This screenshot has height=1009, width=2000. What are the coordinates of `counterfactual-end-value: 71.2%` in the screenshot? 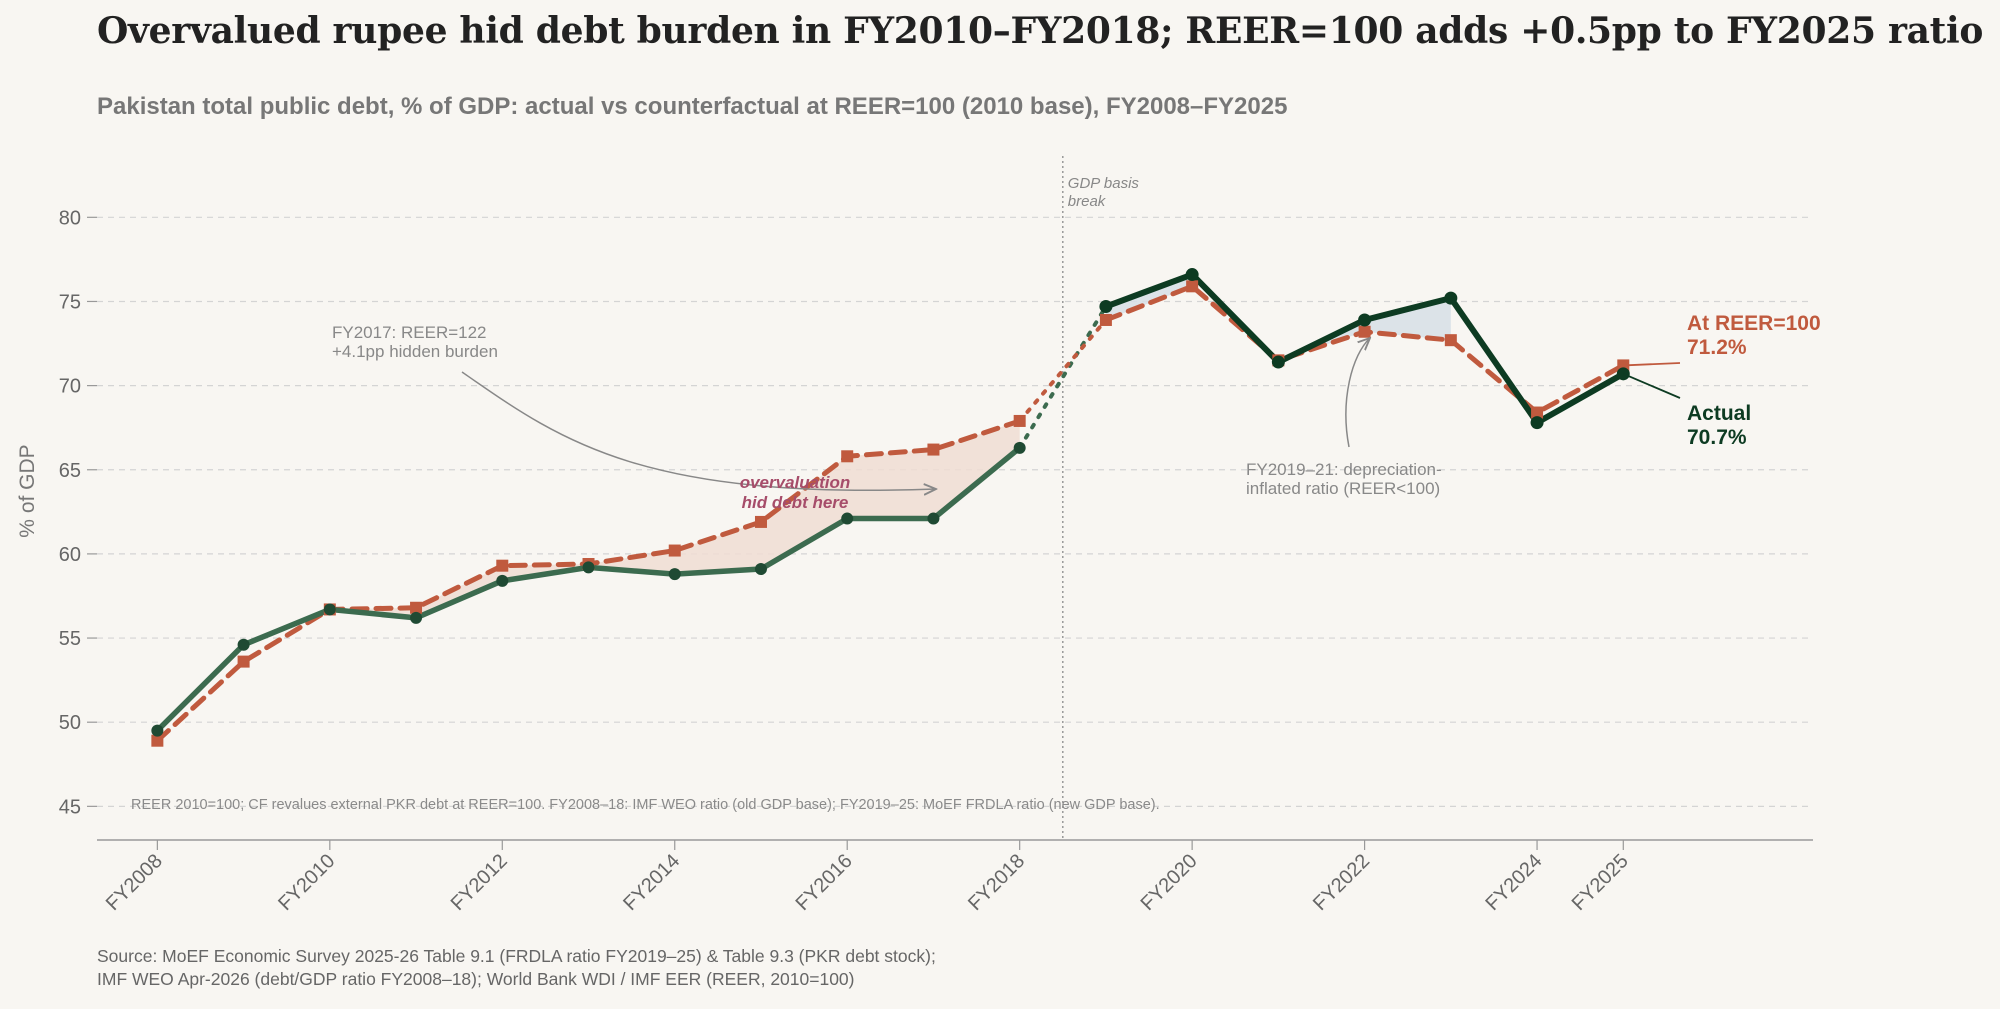 It's located at (1717, 347).